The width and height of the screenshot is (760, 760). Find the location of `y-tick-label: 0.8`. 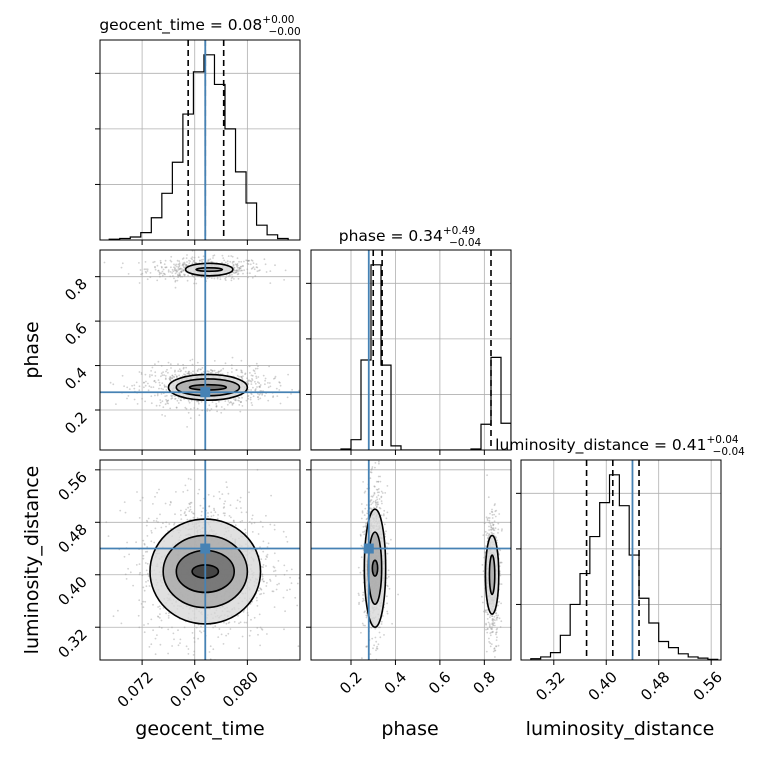

y-tick-label: 0.8 is located at coordinates (76, 290).